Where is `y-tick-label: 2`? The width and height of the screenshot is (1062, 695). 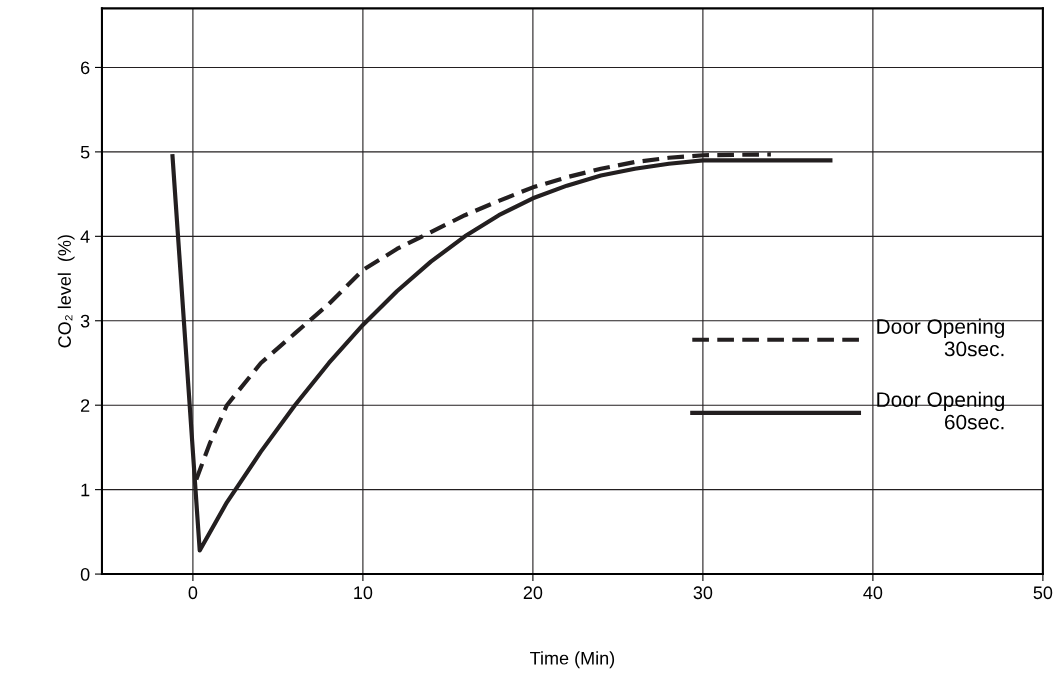
y-tick-label: 2 is located at coordinates (85, 405).